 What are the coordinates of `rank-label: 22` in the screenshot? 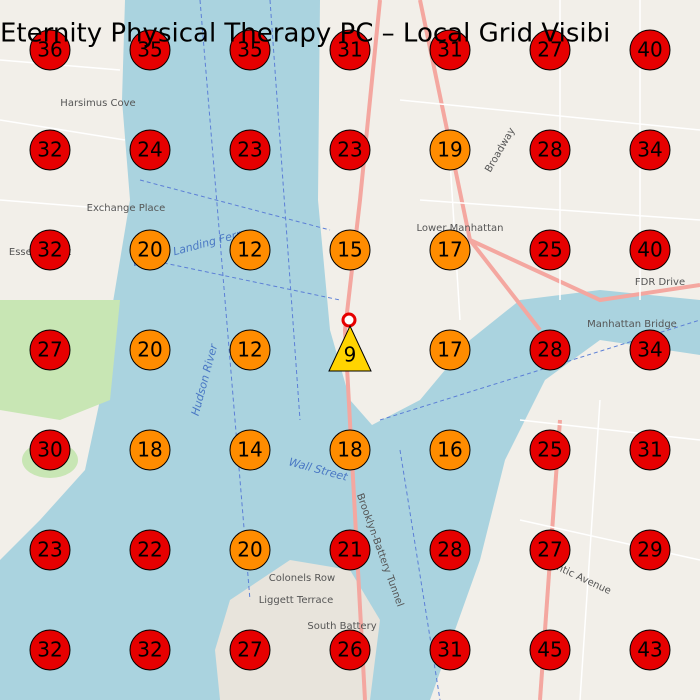 It's located at (149, 550).